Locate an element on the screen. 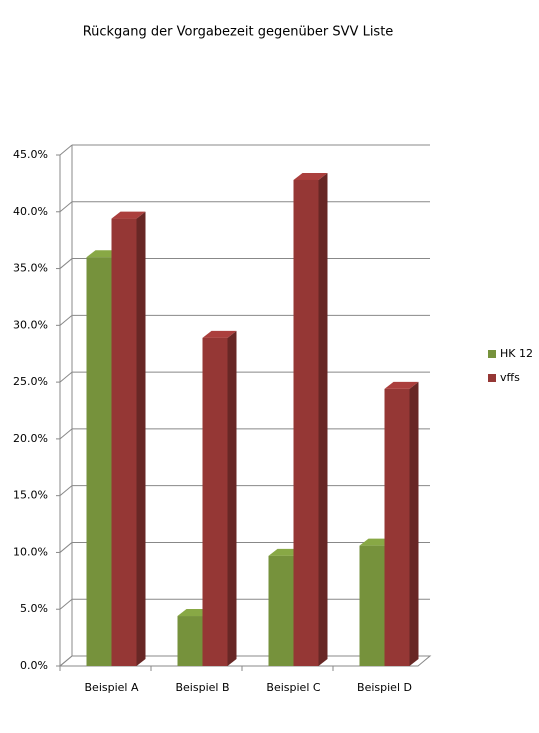  y-tick-label: 40.0% is located at coordinates (30, 211).